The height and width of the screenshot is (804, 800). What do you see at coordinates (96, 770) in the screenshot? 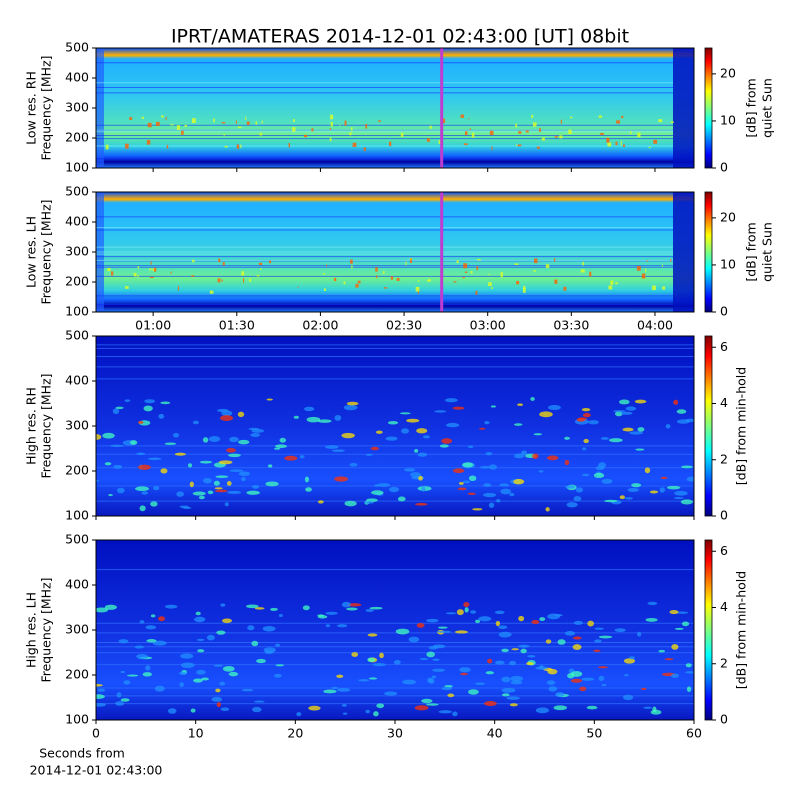
I see `x-axis-label: 2014-12-01 02:43:00` at bounding box center [96, 770].